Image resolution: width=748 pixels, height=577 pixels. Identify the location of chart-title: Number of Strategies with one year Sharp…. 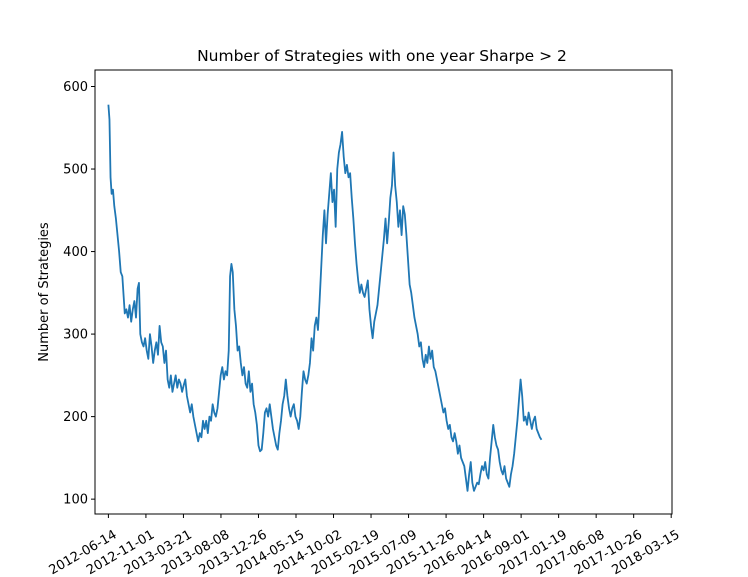
(382, 56).